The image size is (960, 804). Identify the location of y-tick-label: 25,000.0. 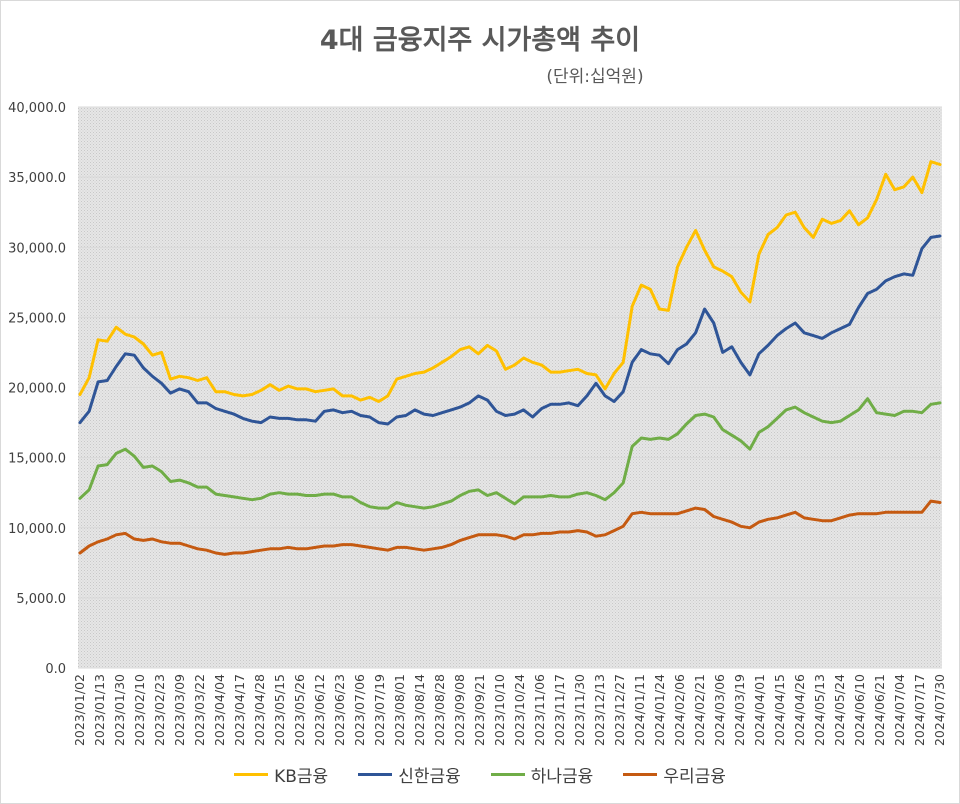
(37, 318).